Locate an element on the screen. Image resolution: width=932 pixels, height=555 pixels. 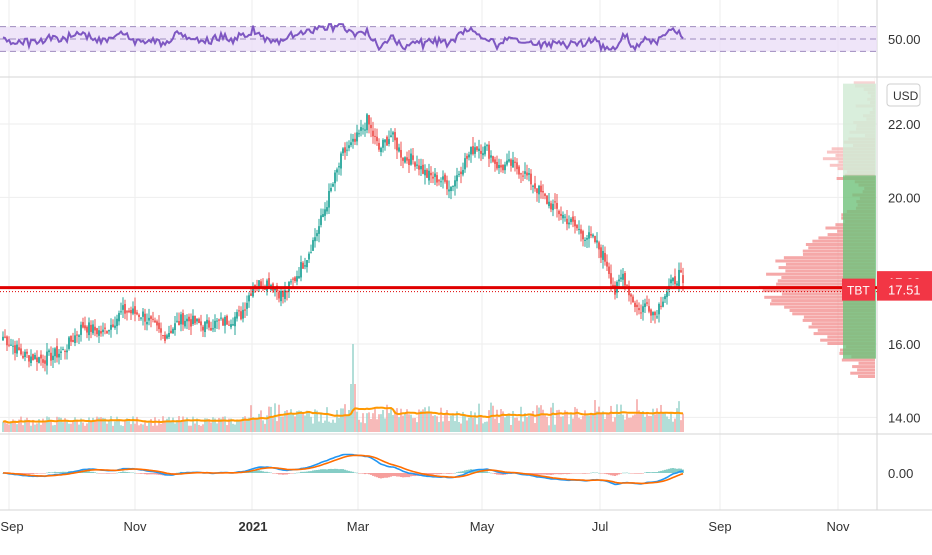
value-area-upper-box is located at coordinates (859, 130).